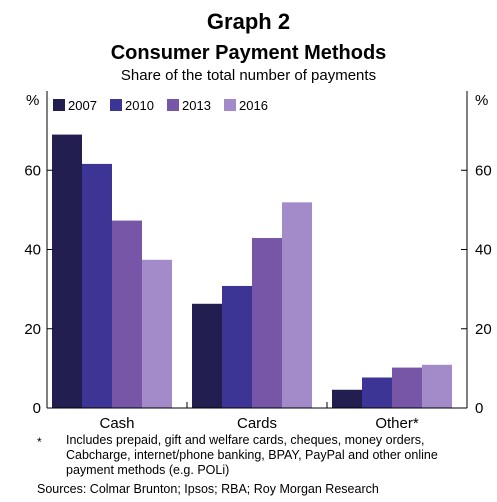 This screenshot has width=497, height=502. What do you see at coordinates (82, 105) in the screenshot?
I see `legend-label-2007: 2007` at bounding box center [82, 105].